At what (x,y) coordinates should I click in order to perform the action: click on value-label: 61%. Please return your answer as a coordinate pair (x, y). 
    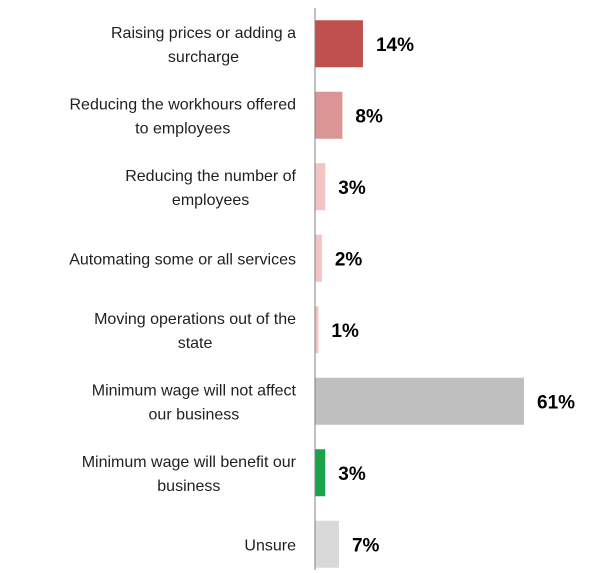
    Looking at the image, I should click on (556, 402).